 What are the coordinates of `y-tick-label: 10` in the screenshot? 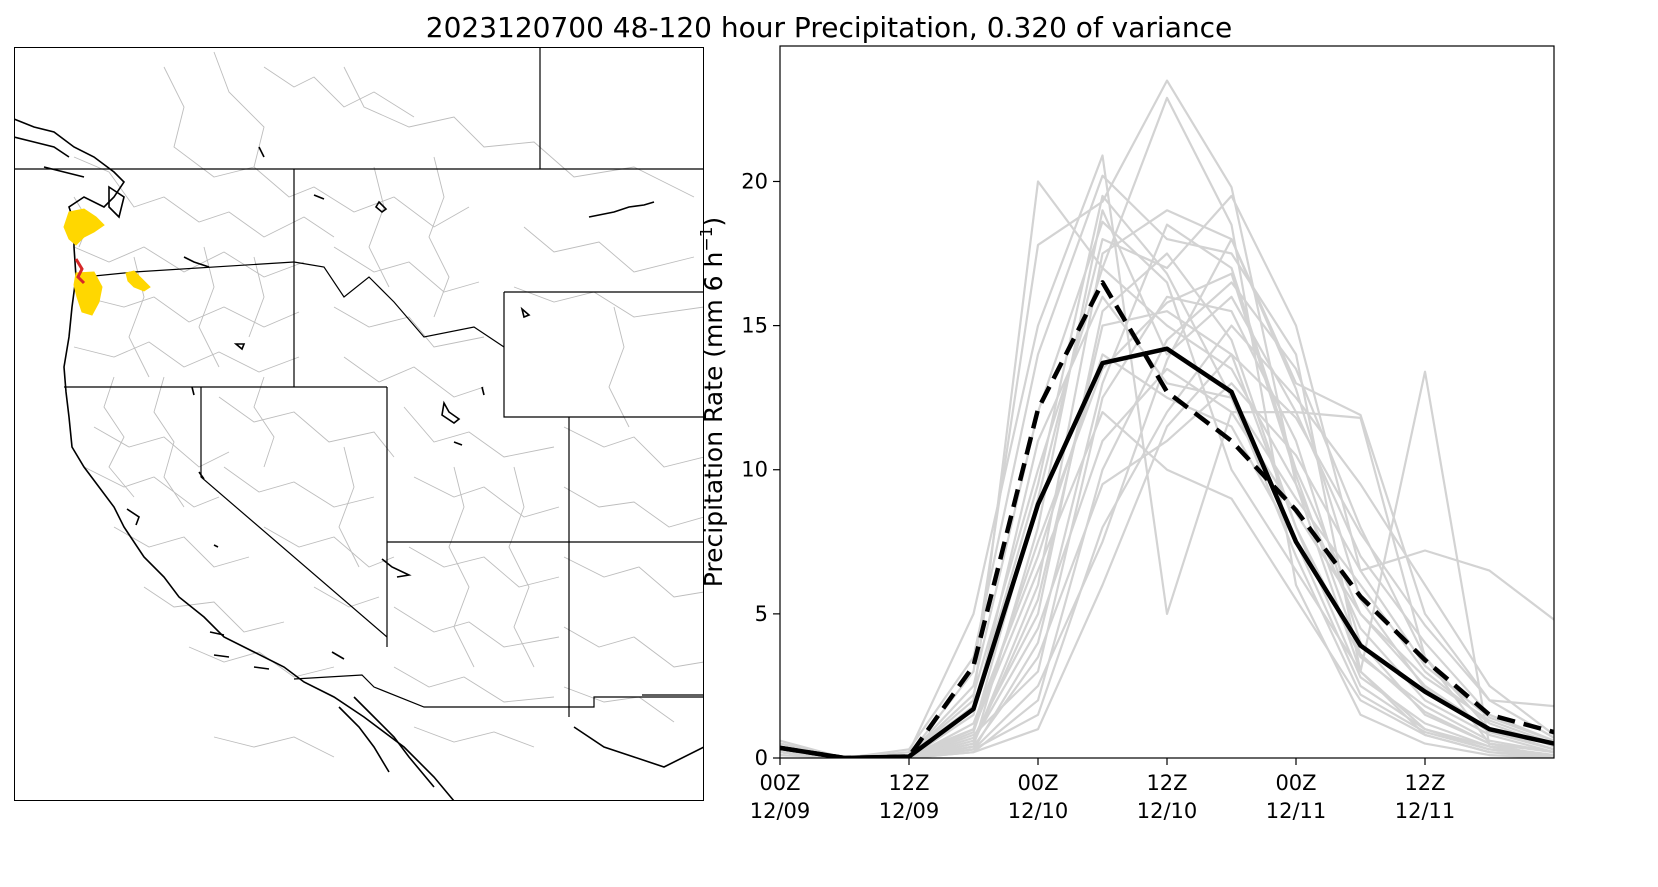 It's located at (754, 470).